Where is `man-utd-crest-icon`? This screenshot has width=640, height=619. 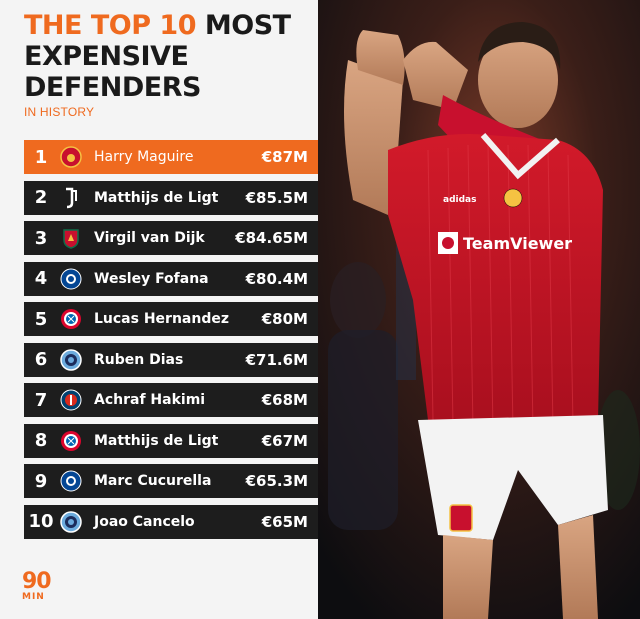
man-utd-crest-icon is located at coordinates (71, 157).